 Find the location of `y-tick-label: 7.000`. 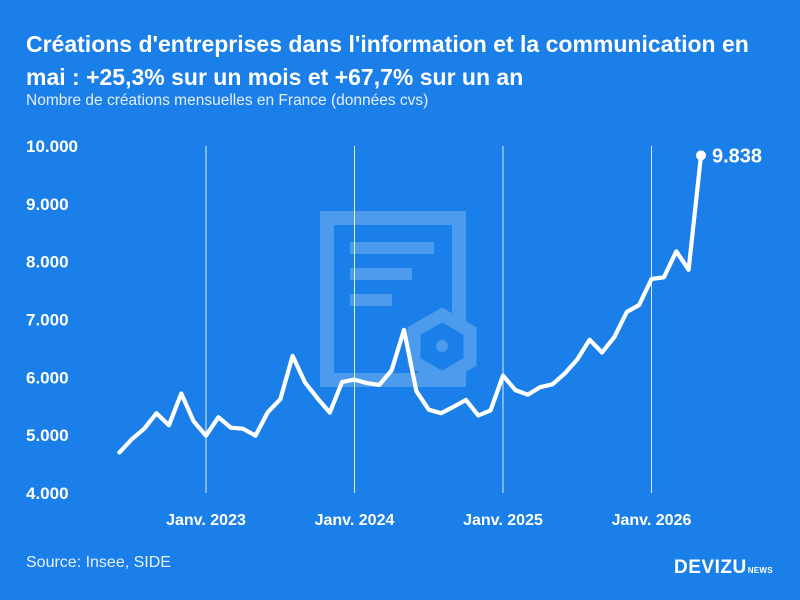

y-tick-label: 7.000 is located at coordinates (47, 320).